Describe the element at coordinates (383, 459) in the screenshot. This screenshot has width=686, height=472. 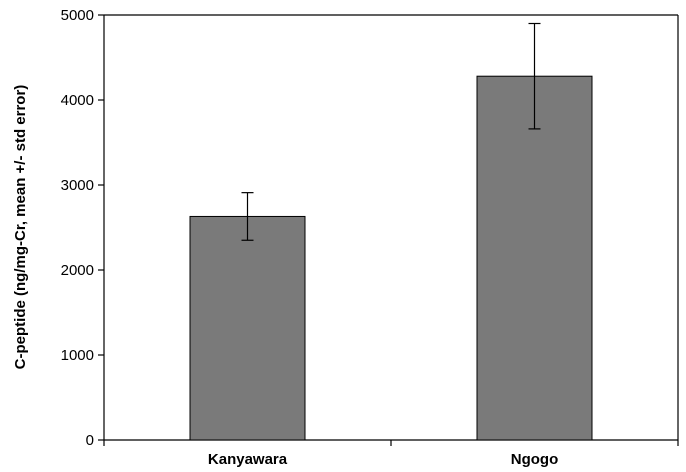
I see `category-labels: Kanyawara Ngogo` at that location.